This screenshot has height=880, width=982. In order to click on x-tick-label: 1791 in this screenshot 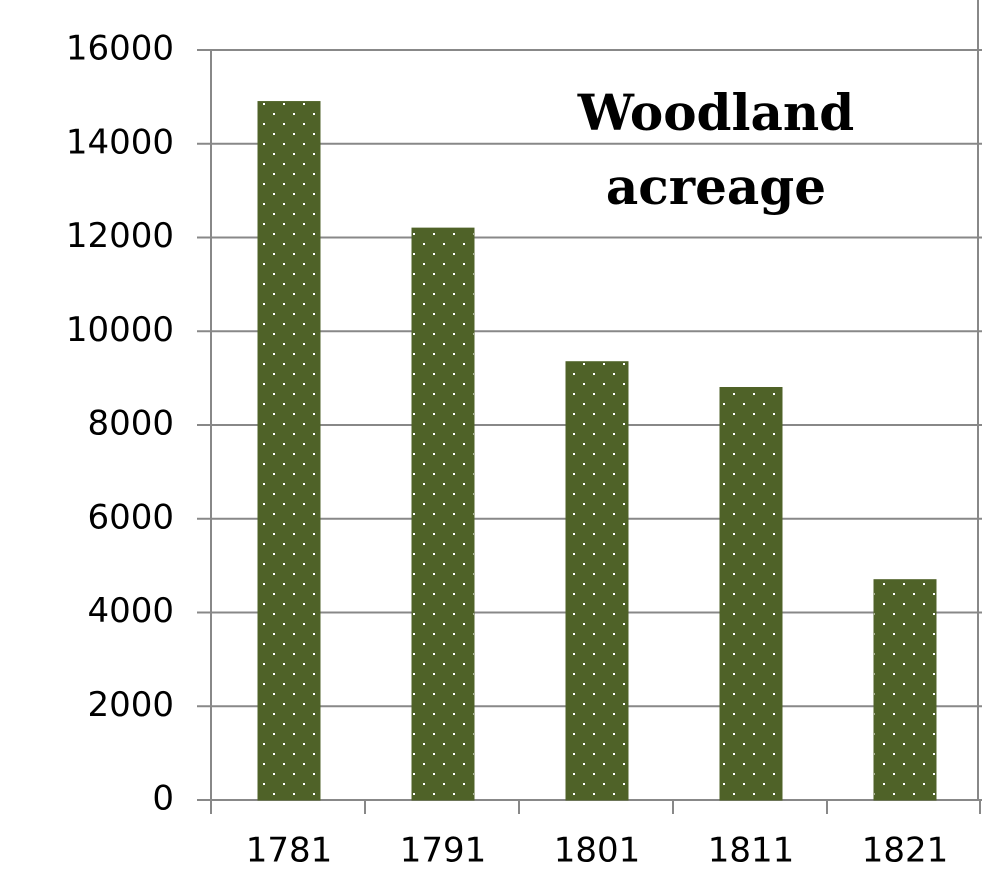, I will do `click(443, 851)`.